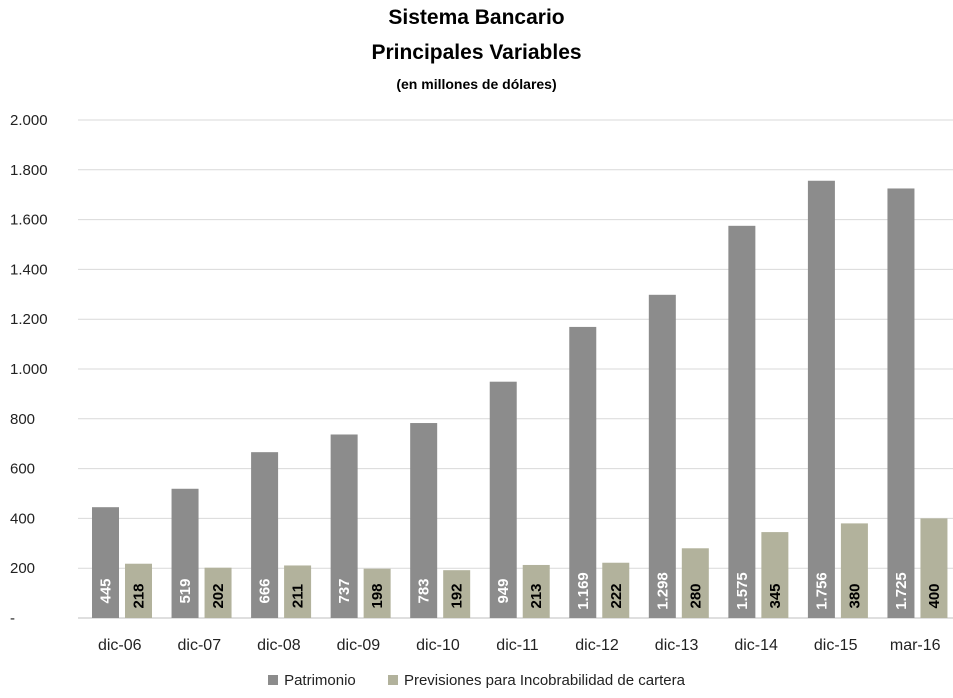  What do you see at coordinates (392, 680) in the screenshot?
I see `legend-swatch-previsiones` at bounding box center [392, 680].